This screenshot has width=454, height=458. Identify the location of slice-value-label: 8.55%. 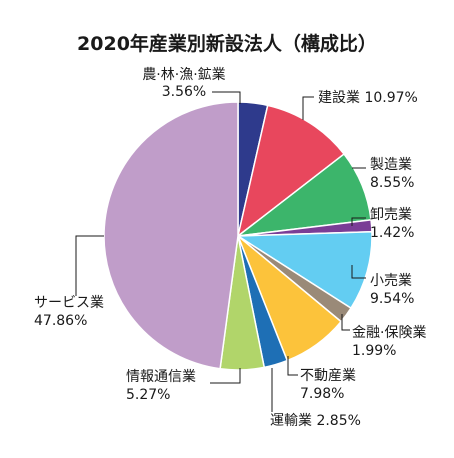
(392, 183).